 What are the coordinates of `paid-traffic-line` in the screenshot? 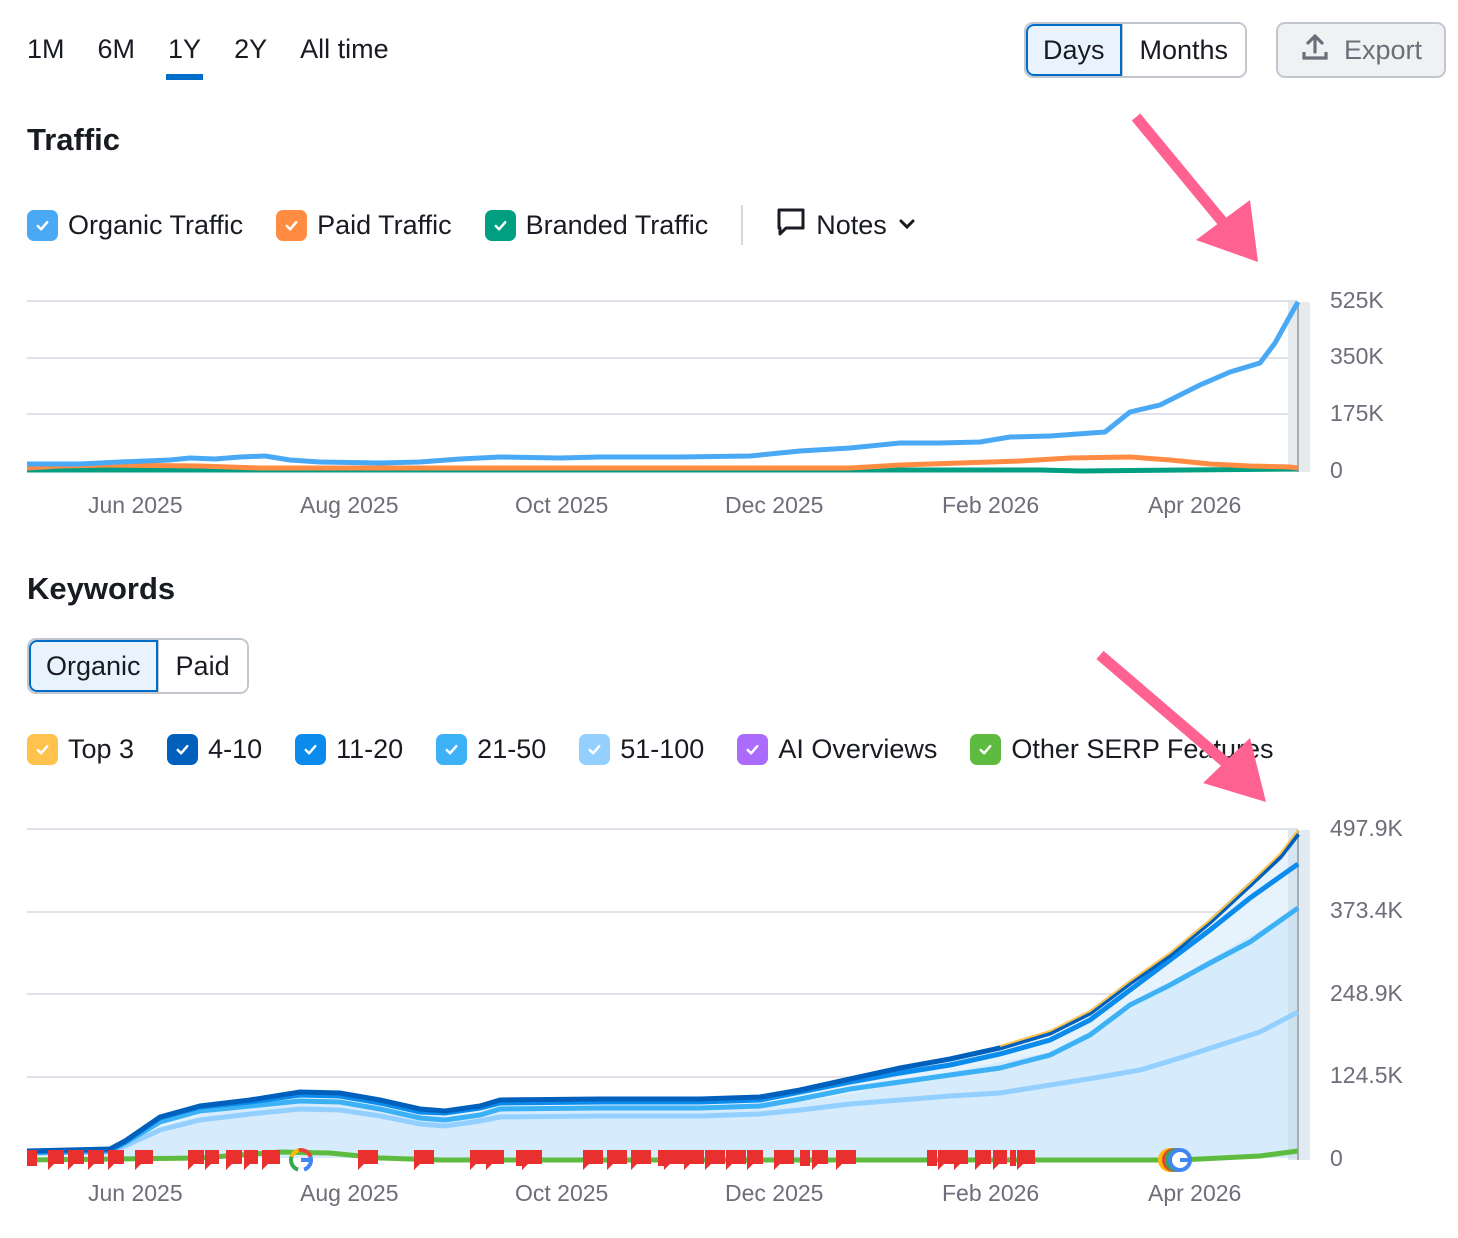 It's located at (662, 462).